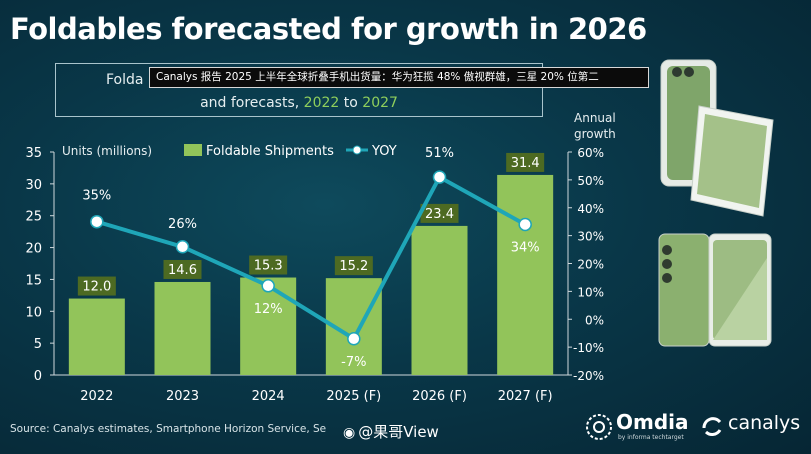 Image resolution: width=811 pixels, height=454 pixels. Describe the element at coordinates (595, 118) in the screenshot. I see `y-axis-right-title-line1: Annual` at that location.